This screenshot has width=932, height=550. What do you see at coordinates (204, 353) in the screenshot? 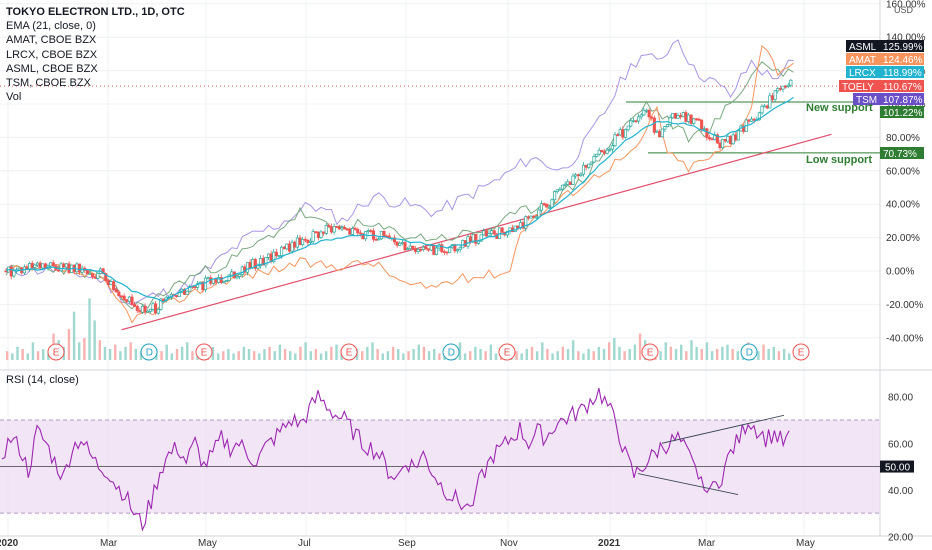
I see `earnings-marker-label: E` at bounding box center [204, 353].